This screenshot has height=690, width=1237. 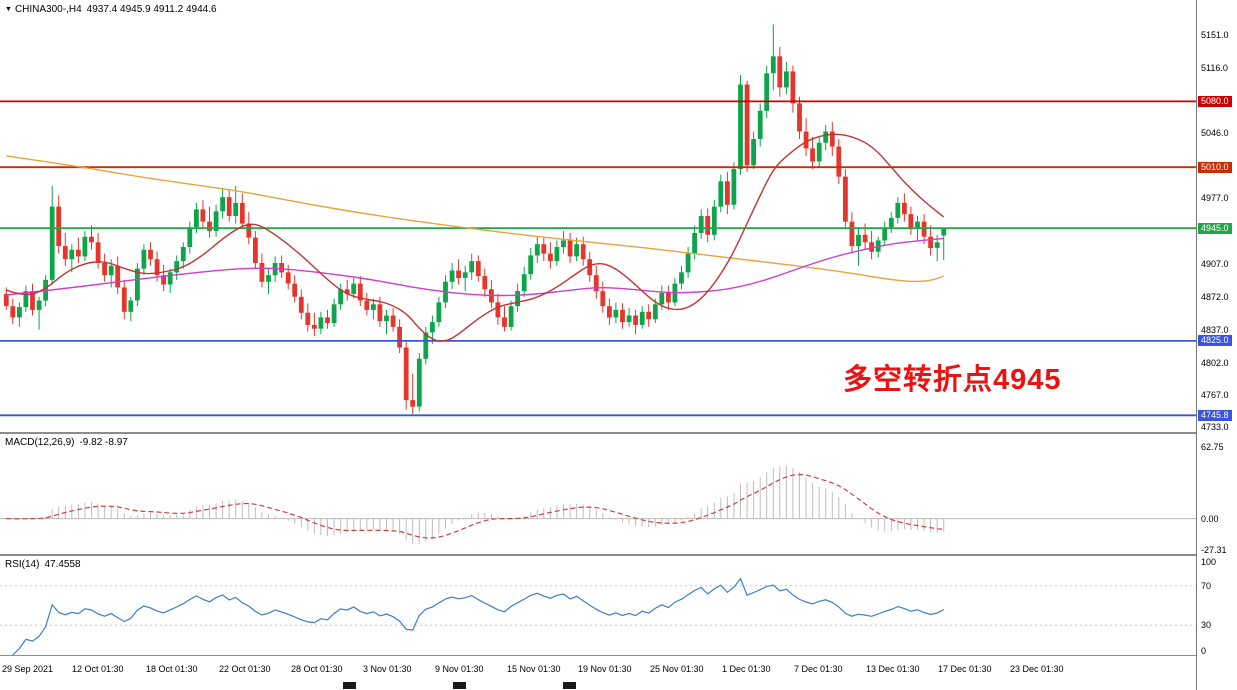 What do you see at coordinates (43, 564) in the screenshot?
I see `rsi-indicator-label: RSI(14) 47.4558` at bounding box center [43, 564].